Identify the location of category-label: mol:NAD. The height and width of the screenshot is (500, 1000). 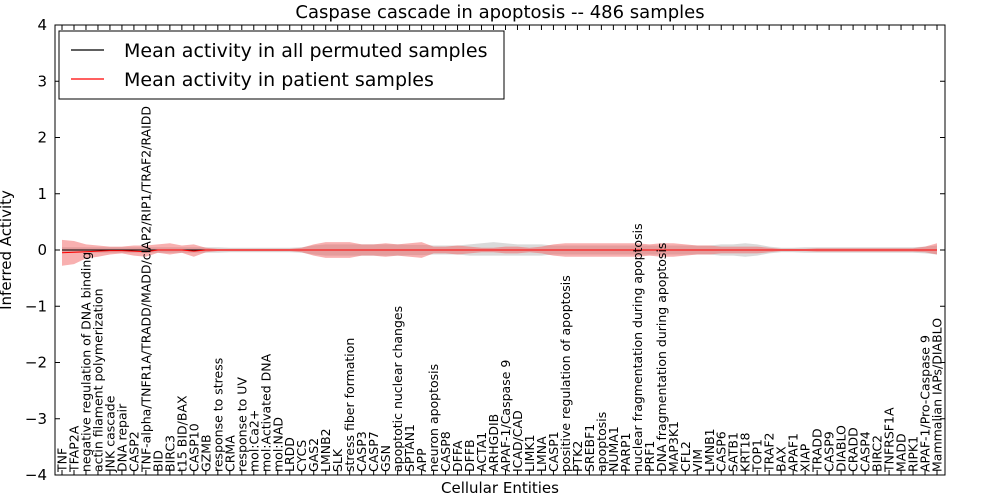
(277, 444).